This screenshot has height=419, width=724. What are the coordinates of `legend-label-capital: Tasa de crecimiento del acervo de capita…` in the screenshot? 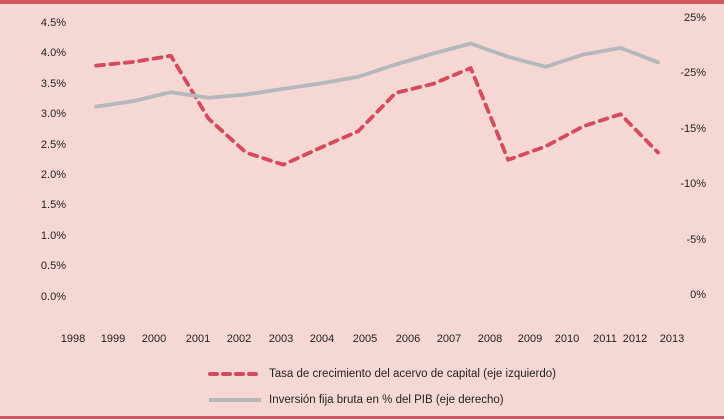 It's located at (413, 373).